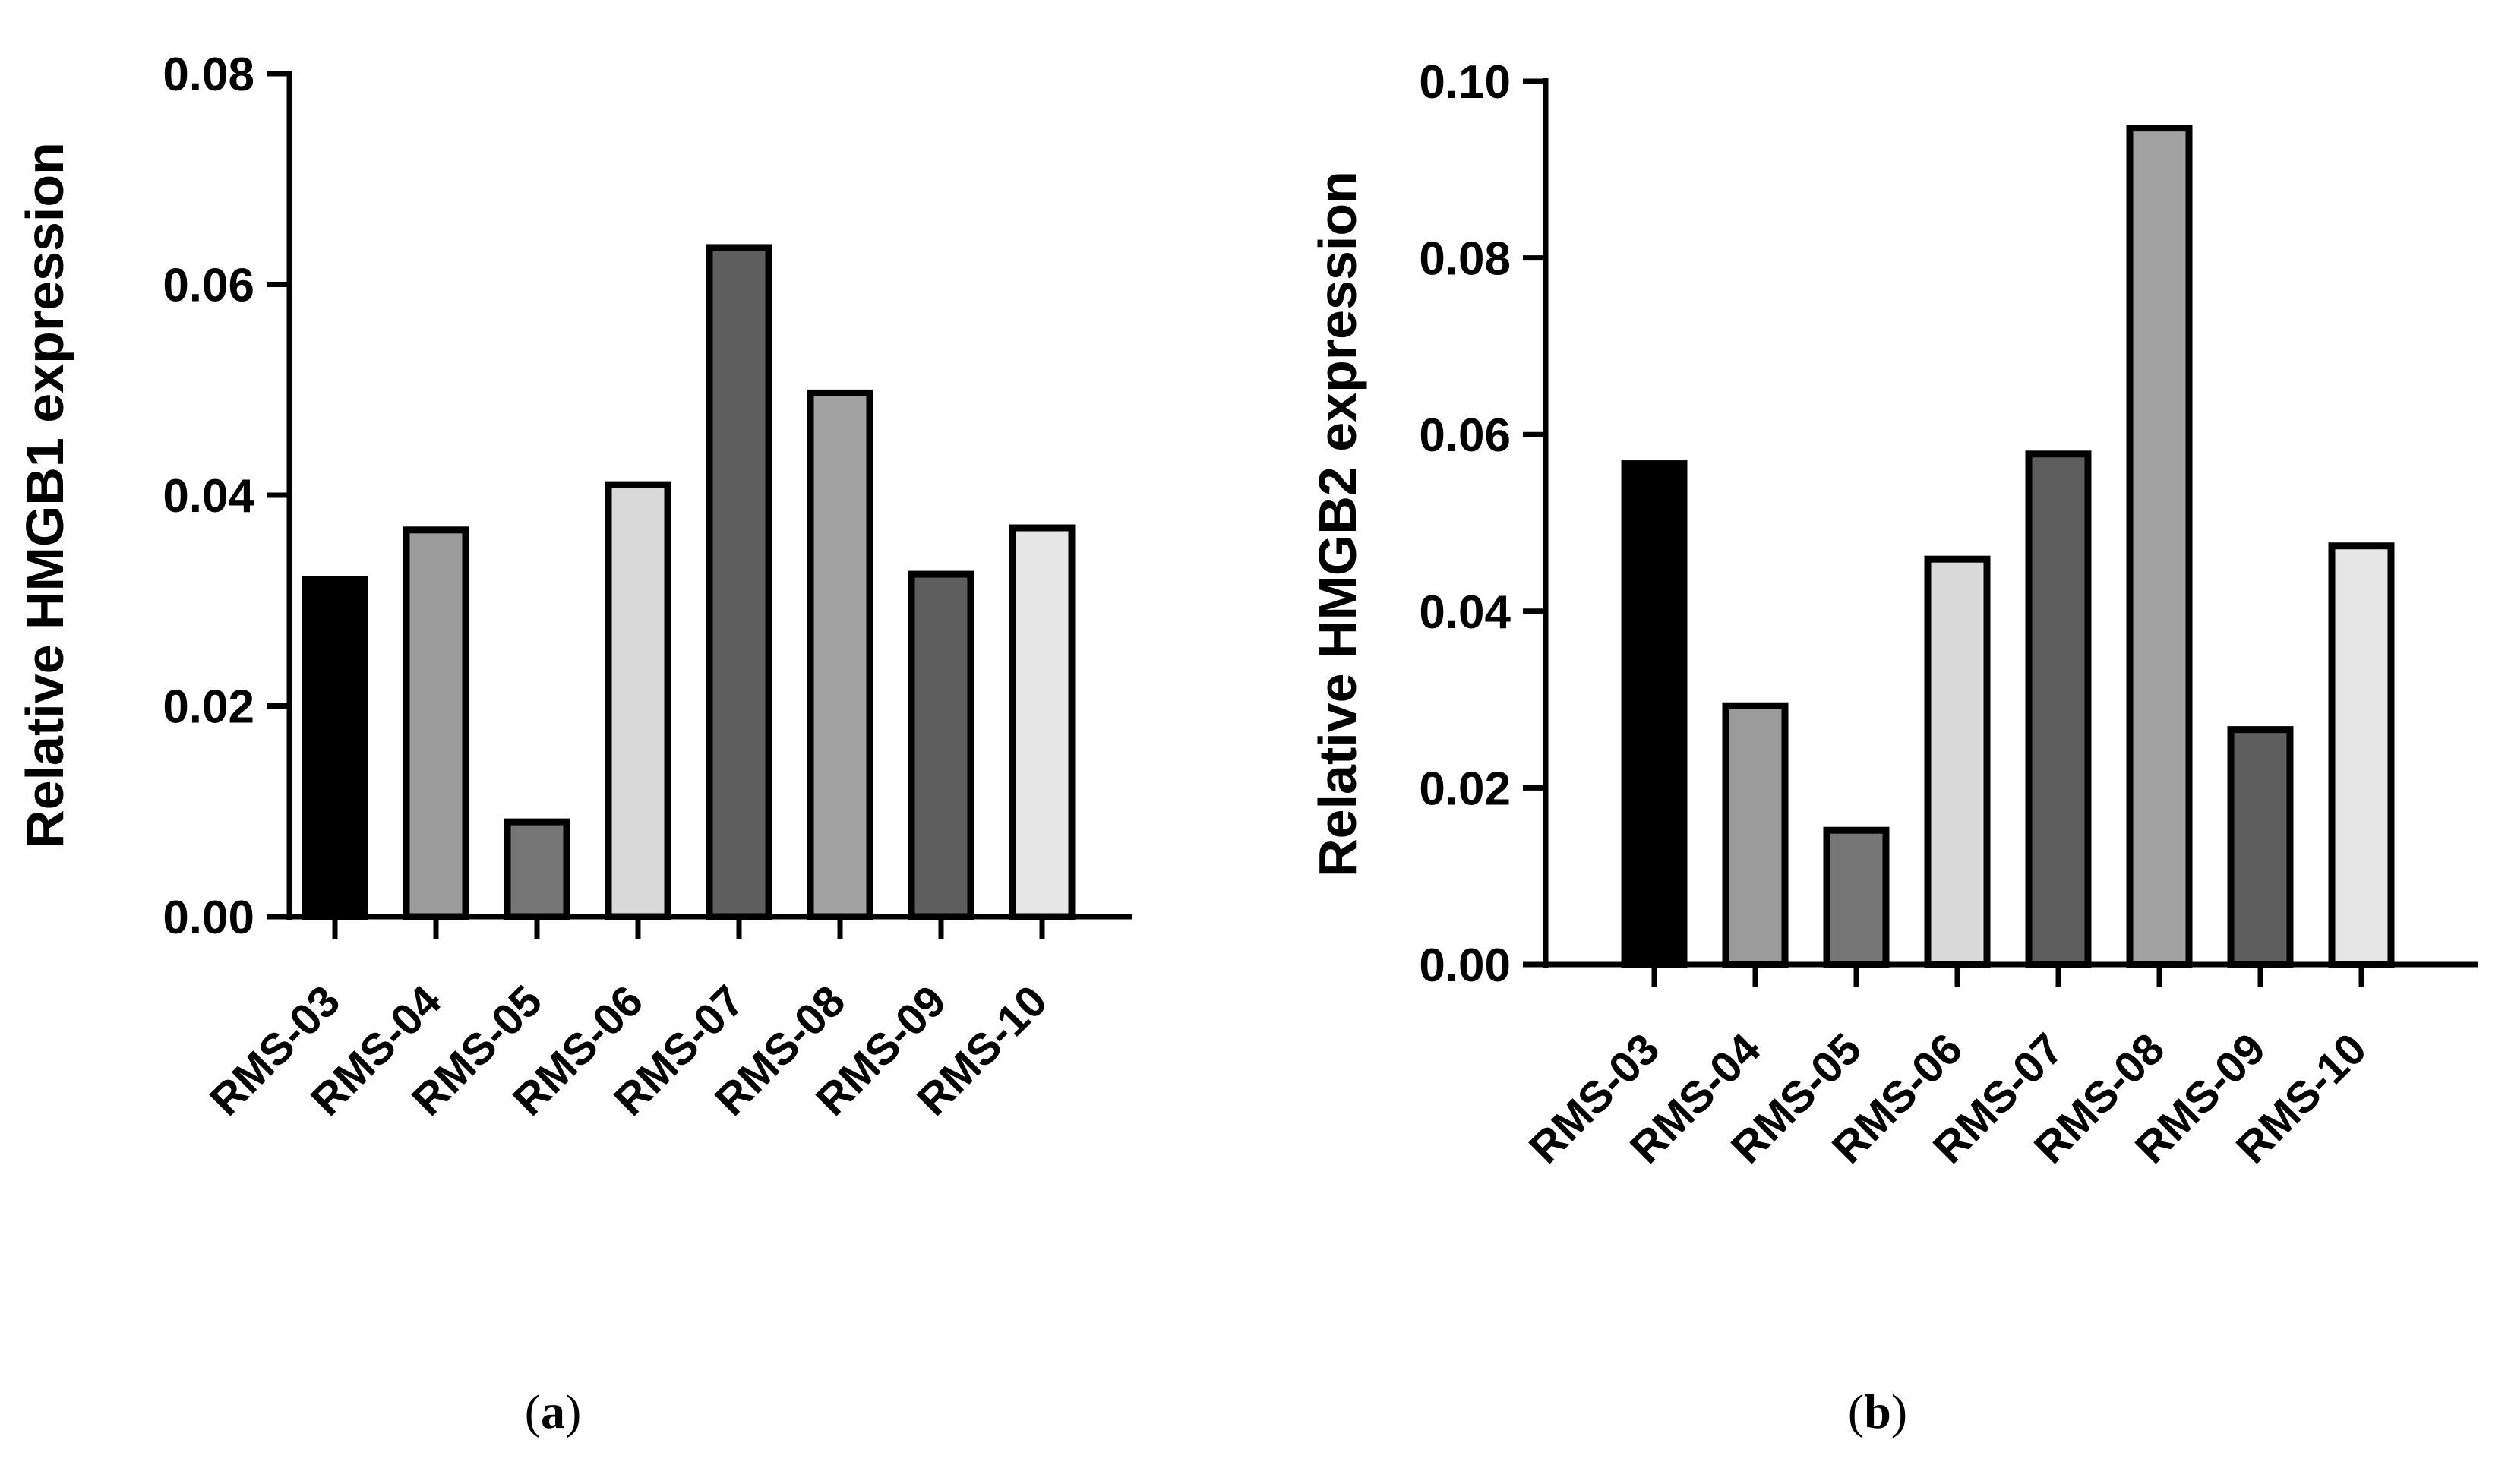  I want to click on panel-b-y-tick-label: 0.08, so click(1465, 259).